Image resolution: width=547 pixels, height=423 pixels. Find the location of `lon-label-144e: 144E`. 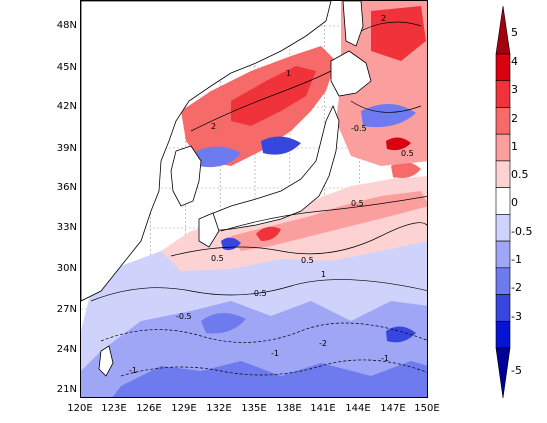

lon-label-144e: 144E is located at coordinates (358, 408).